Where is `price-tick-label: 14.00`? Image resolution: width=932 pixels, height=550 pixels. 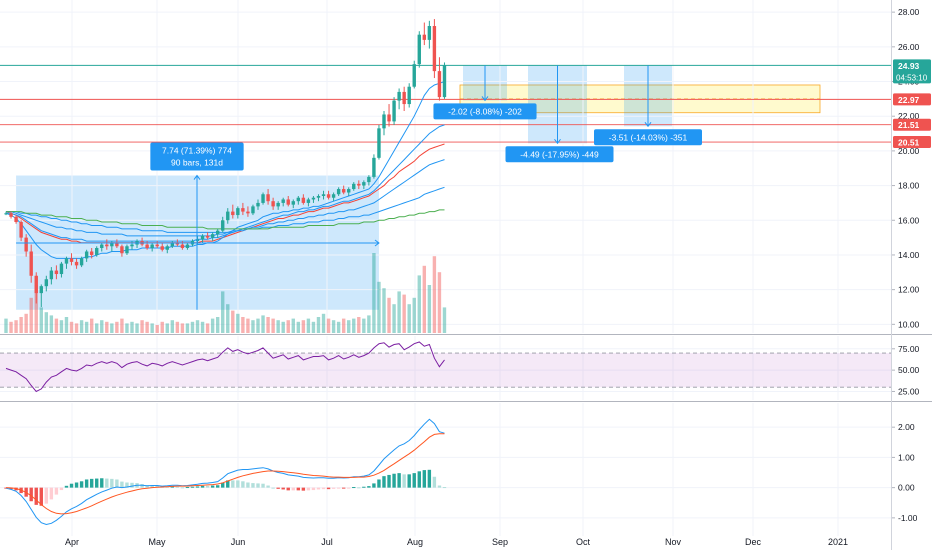
price-tick-label: 14.00 is located at coordinates (909, 255).